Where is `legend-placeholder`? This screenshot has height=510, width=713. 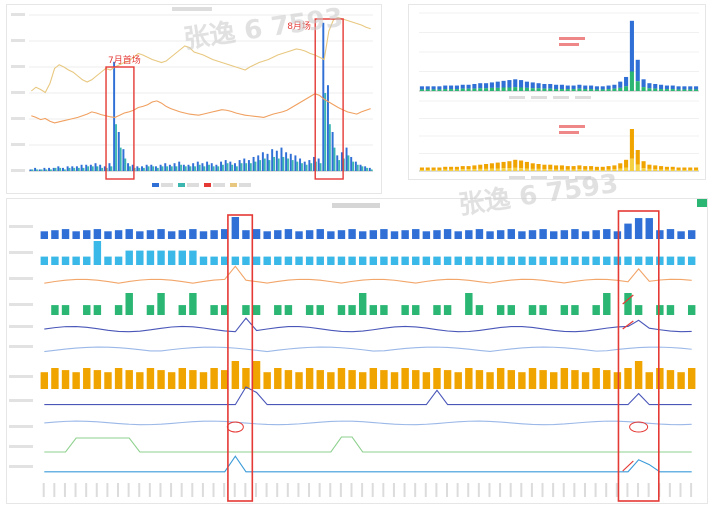 legend-placeholder is located at coordinates (561, 97).